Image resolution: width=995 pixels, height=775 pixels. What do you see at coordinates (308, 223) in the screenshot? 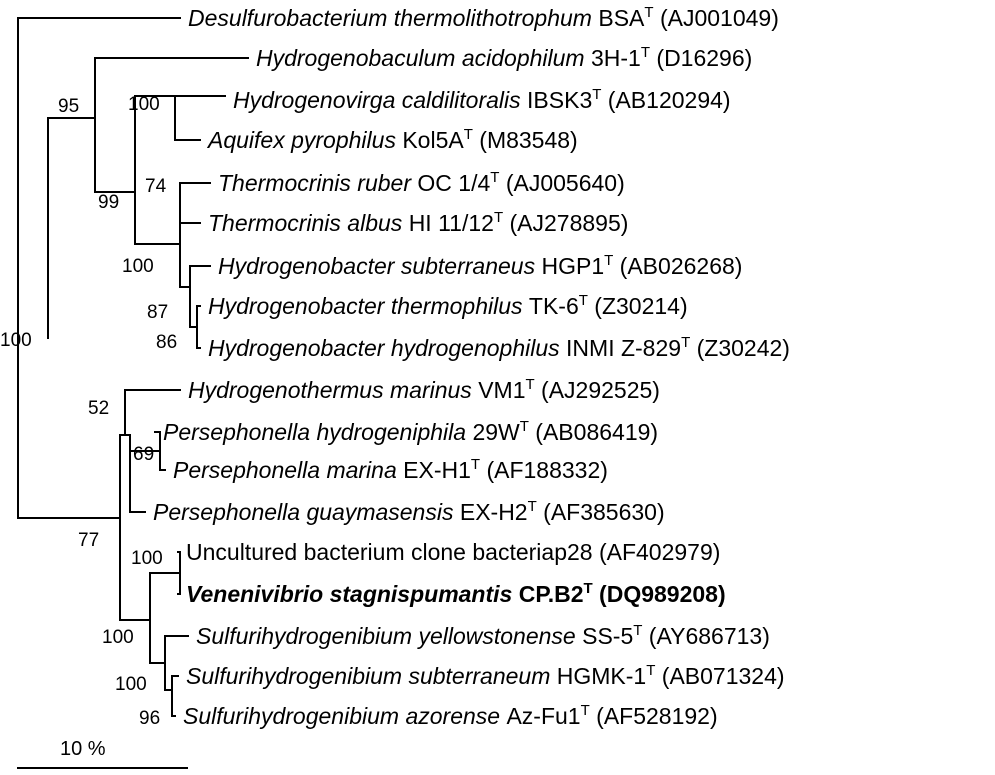
I see `taxon-species-name: Thermocrinis albus` at bounding box center [308, 223].